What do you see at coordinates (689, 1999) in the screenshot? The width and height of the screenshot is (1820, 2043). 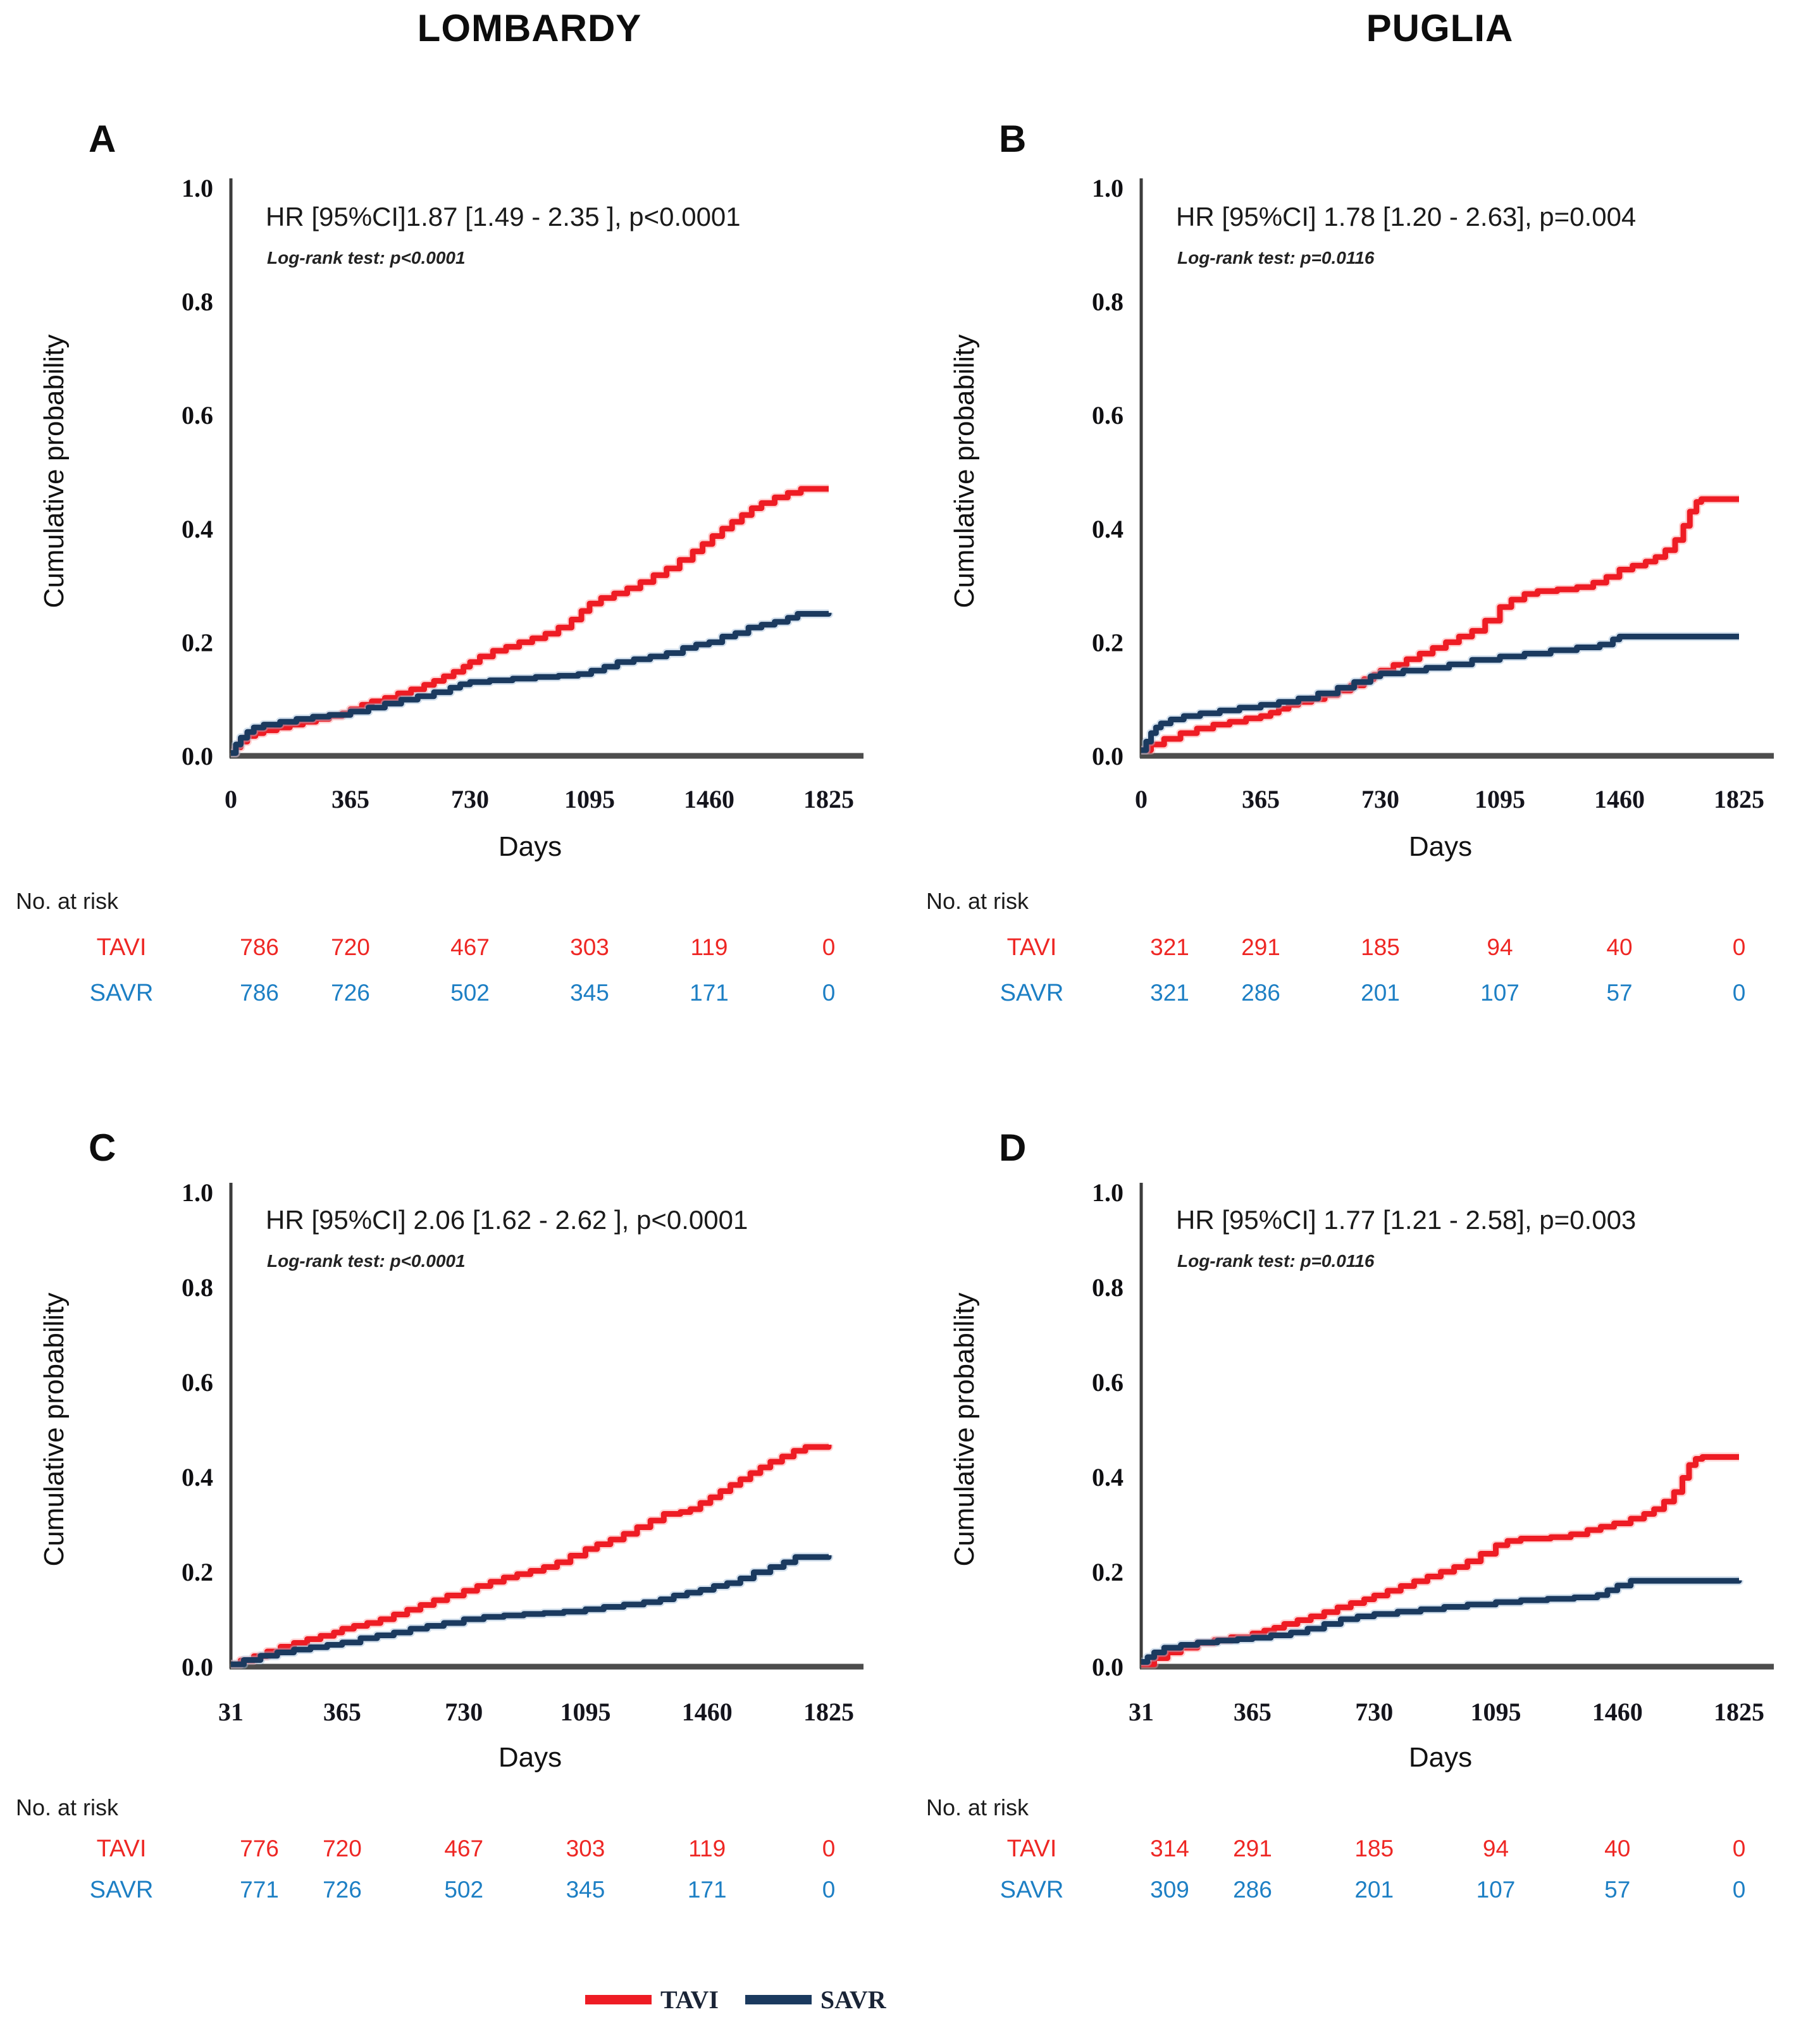 I see `tavi-legend-label: TAVI` at bounding box center [689, 1999].